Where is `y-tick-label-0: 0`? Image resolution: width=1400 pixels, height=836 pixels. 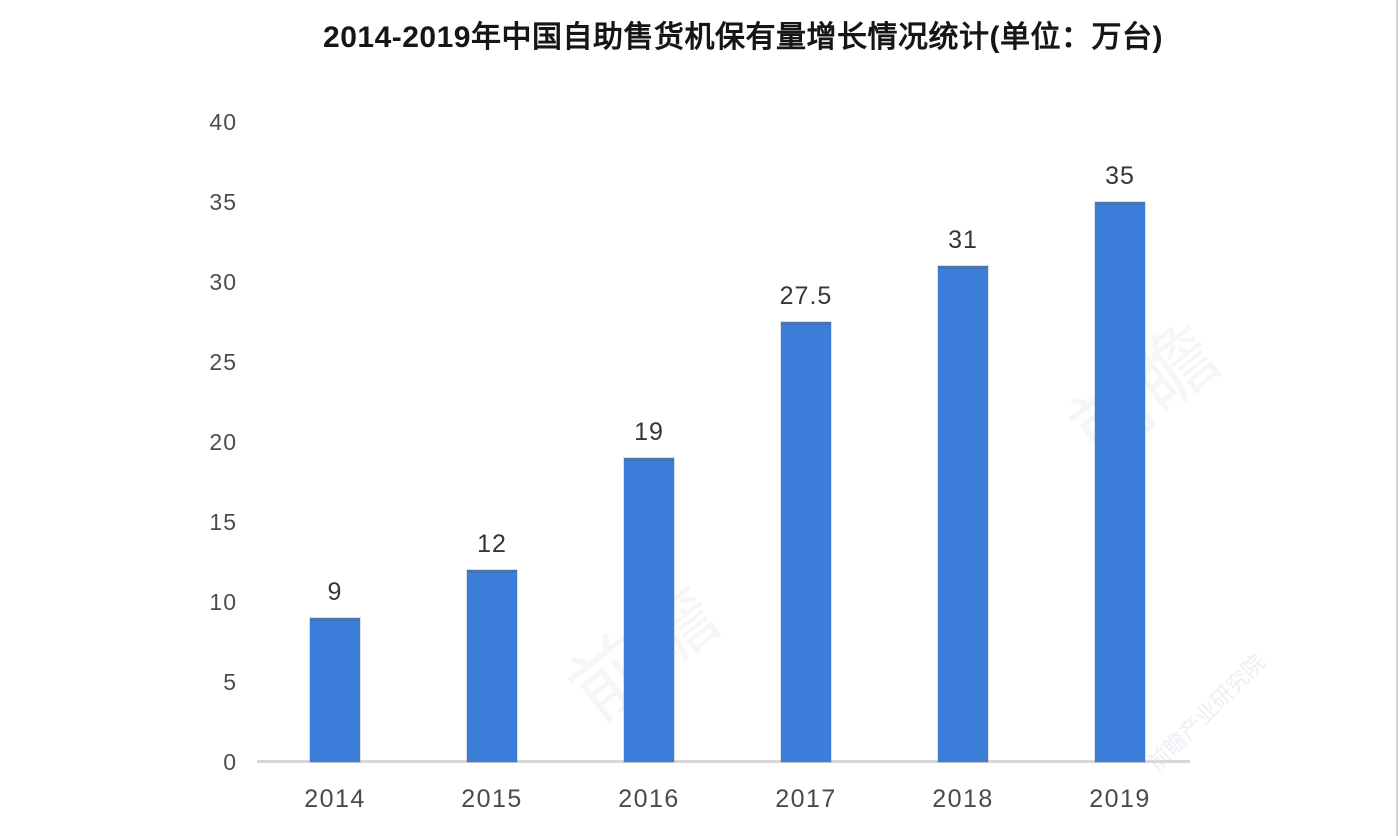
y-tick-label-0: 0 is located at coordinates (230, 762).